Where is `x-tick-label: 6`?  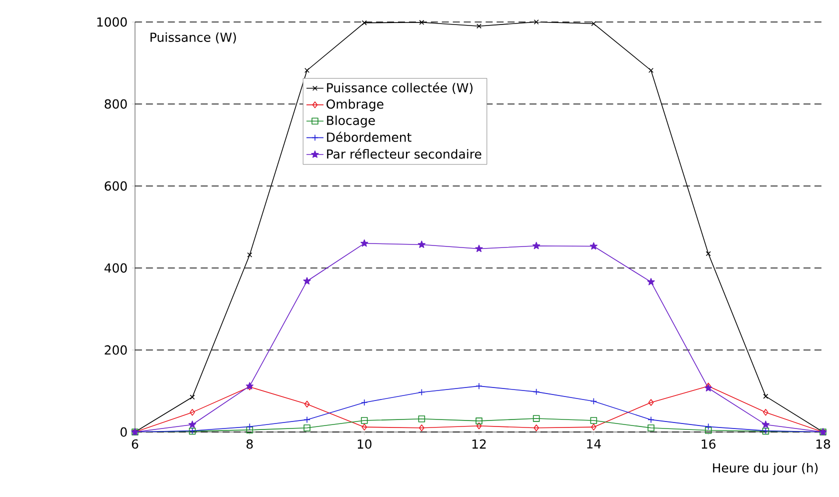 x-tick-label: 6 is located at coordinates (135, 444).